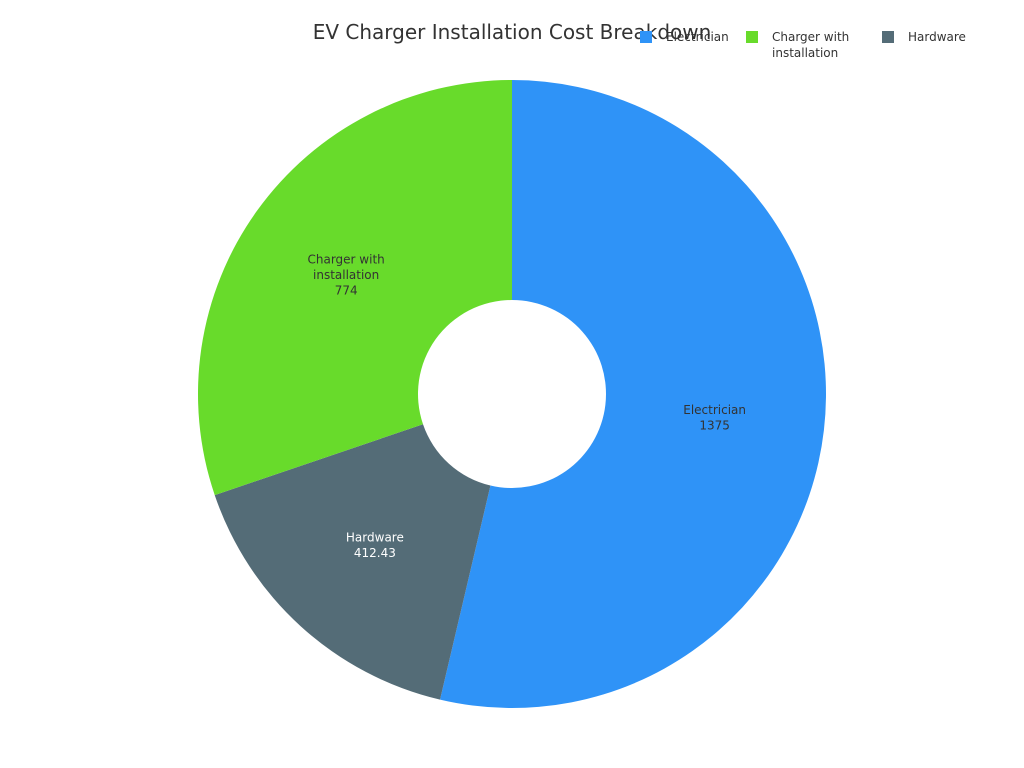  What do you see at coordinates (752, 37) in the screenshot?
I see `legend-swatch-charger-with-installation` at bounding box center [752, 37].